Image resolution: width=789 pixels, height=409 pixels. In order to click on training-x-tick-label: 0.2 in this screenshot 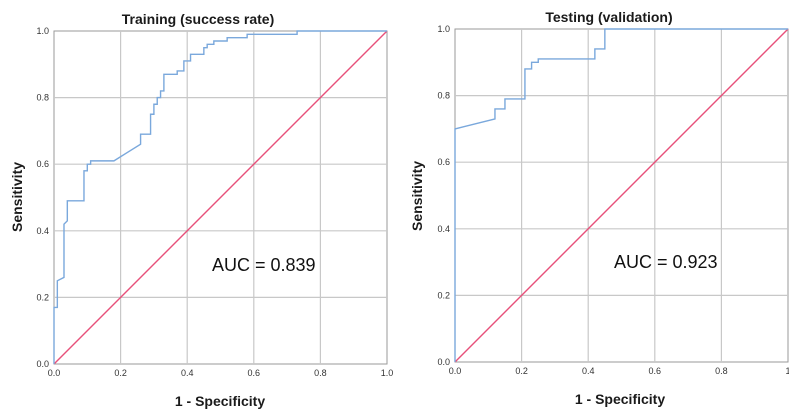, I will do `click(120, 373)`.